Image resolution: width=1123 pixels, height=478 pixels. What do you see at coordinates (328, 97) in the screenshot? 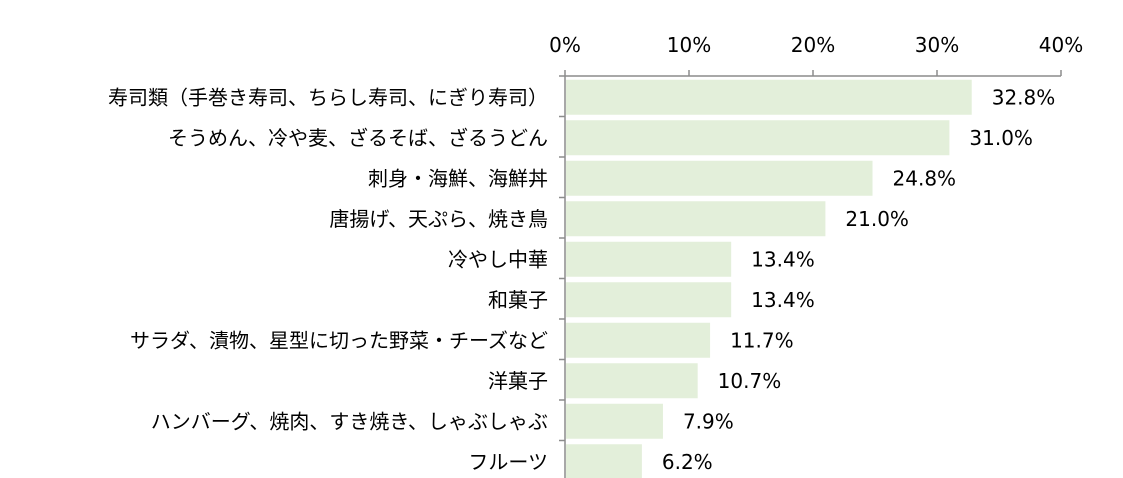
I see `category-label: 寿司類（手巻き寿司、ちらし寿司、にぎり寿司）` at bounding box center [328, 97].